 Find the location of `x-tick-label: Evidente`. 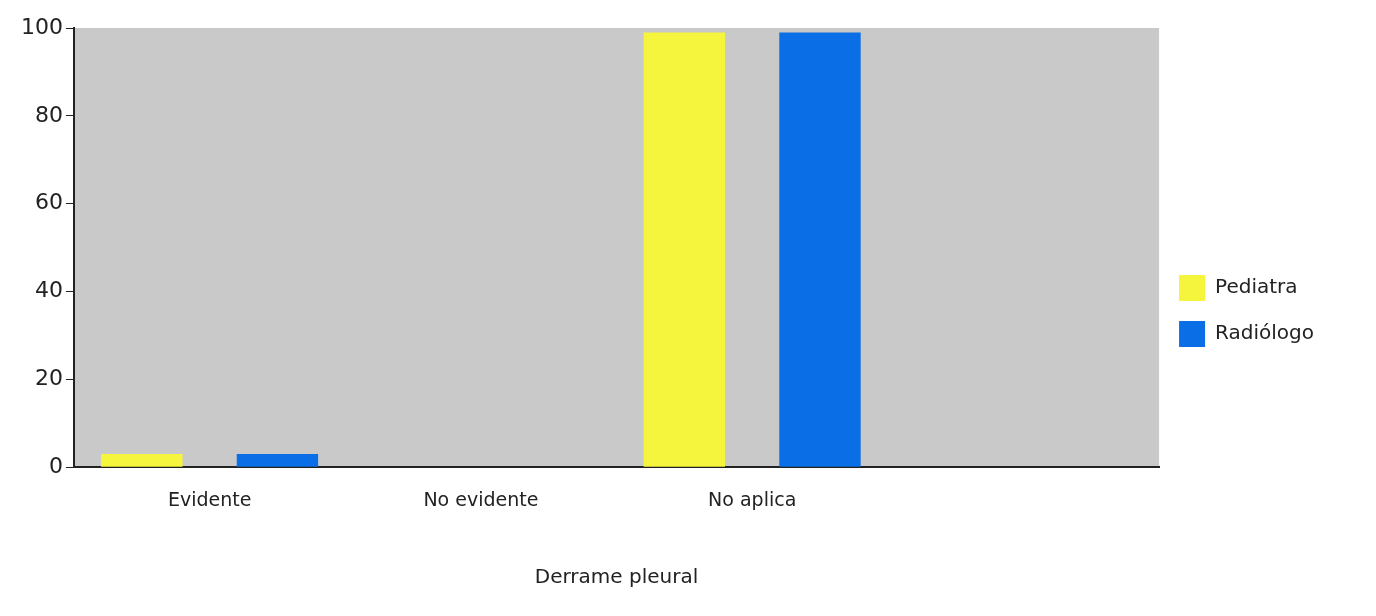

x-tick-label: Evidente is located at coordinates (209, 498).